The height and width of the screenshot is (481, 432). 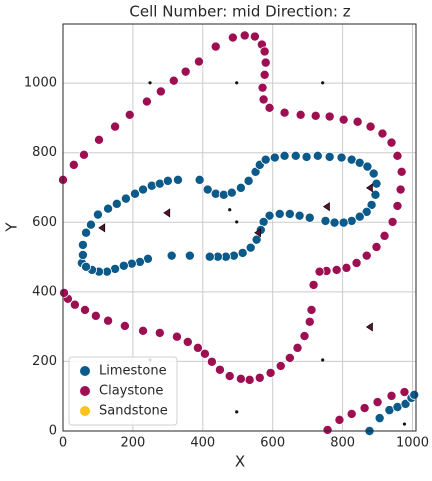 I want to click on x-axis-label: X, so click(x=240, y=462).